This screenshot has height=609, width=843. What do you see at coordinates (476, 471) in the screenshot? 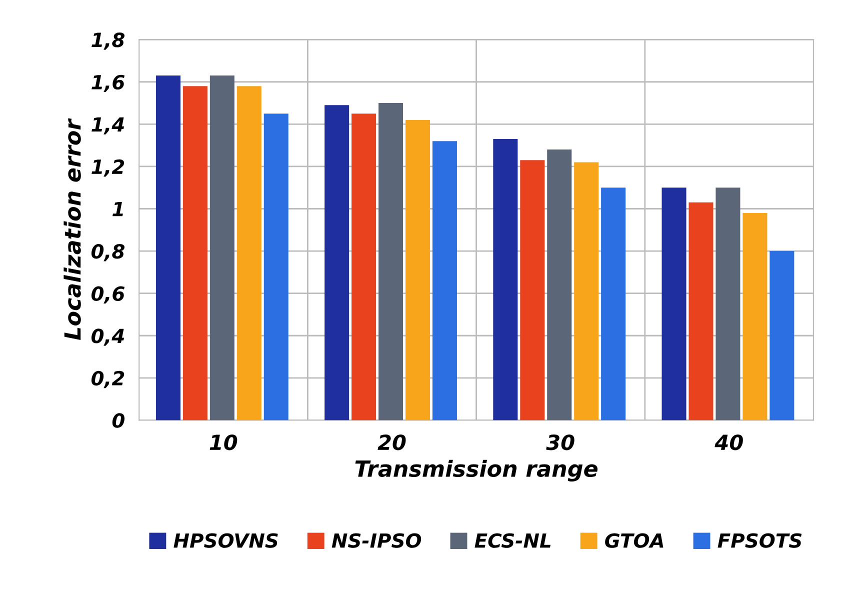
I see `x-axis-title: Transmission range` at bounding box center [476, 471].